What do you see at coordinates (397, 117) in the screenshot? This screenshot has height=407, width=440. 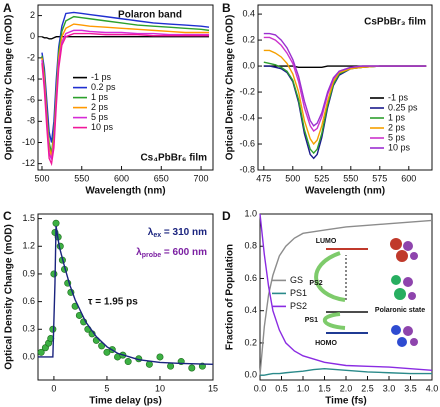 I see `legend-label: 1 ps` at bounding box center [397, 117].